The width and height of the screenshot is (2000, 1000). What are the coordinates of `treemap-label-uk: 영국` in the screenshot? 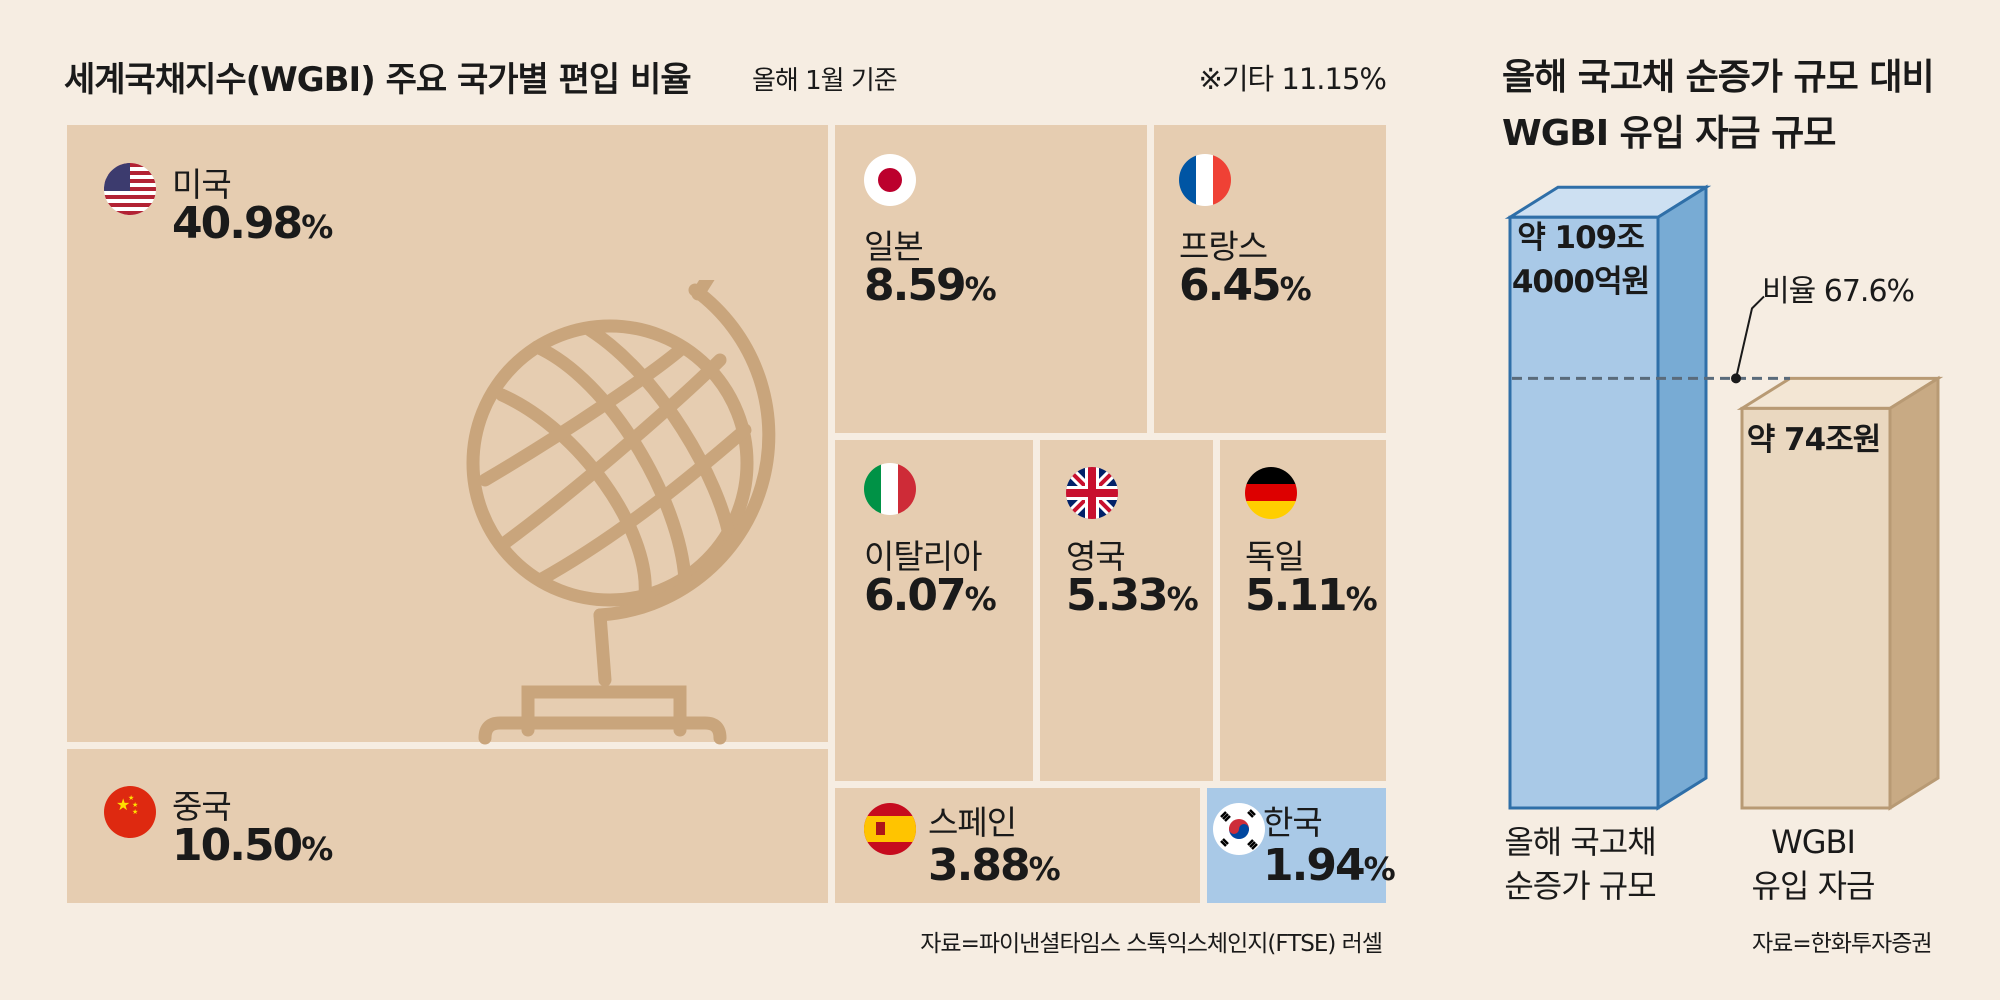 It's located at (1096, 556).